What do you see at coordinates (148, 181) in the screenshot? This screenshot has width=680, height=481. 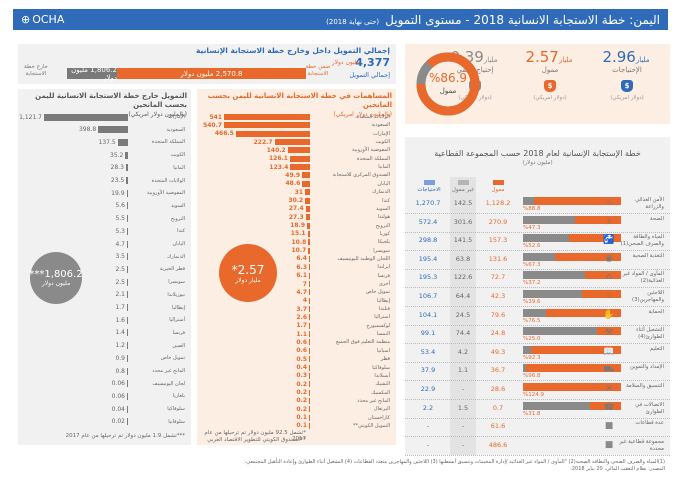 I see `donor-row: الولايات المتحدة 23.5` at bounding box center [148, 181].